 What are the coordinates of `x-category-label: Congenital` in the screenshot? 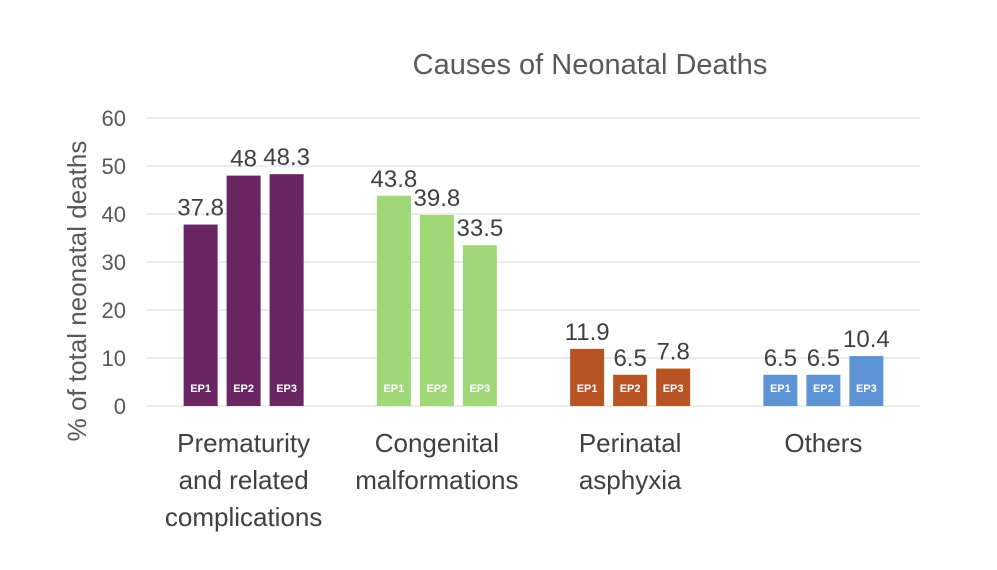 It's located at (437, 443).